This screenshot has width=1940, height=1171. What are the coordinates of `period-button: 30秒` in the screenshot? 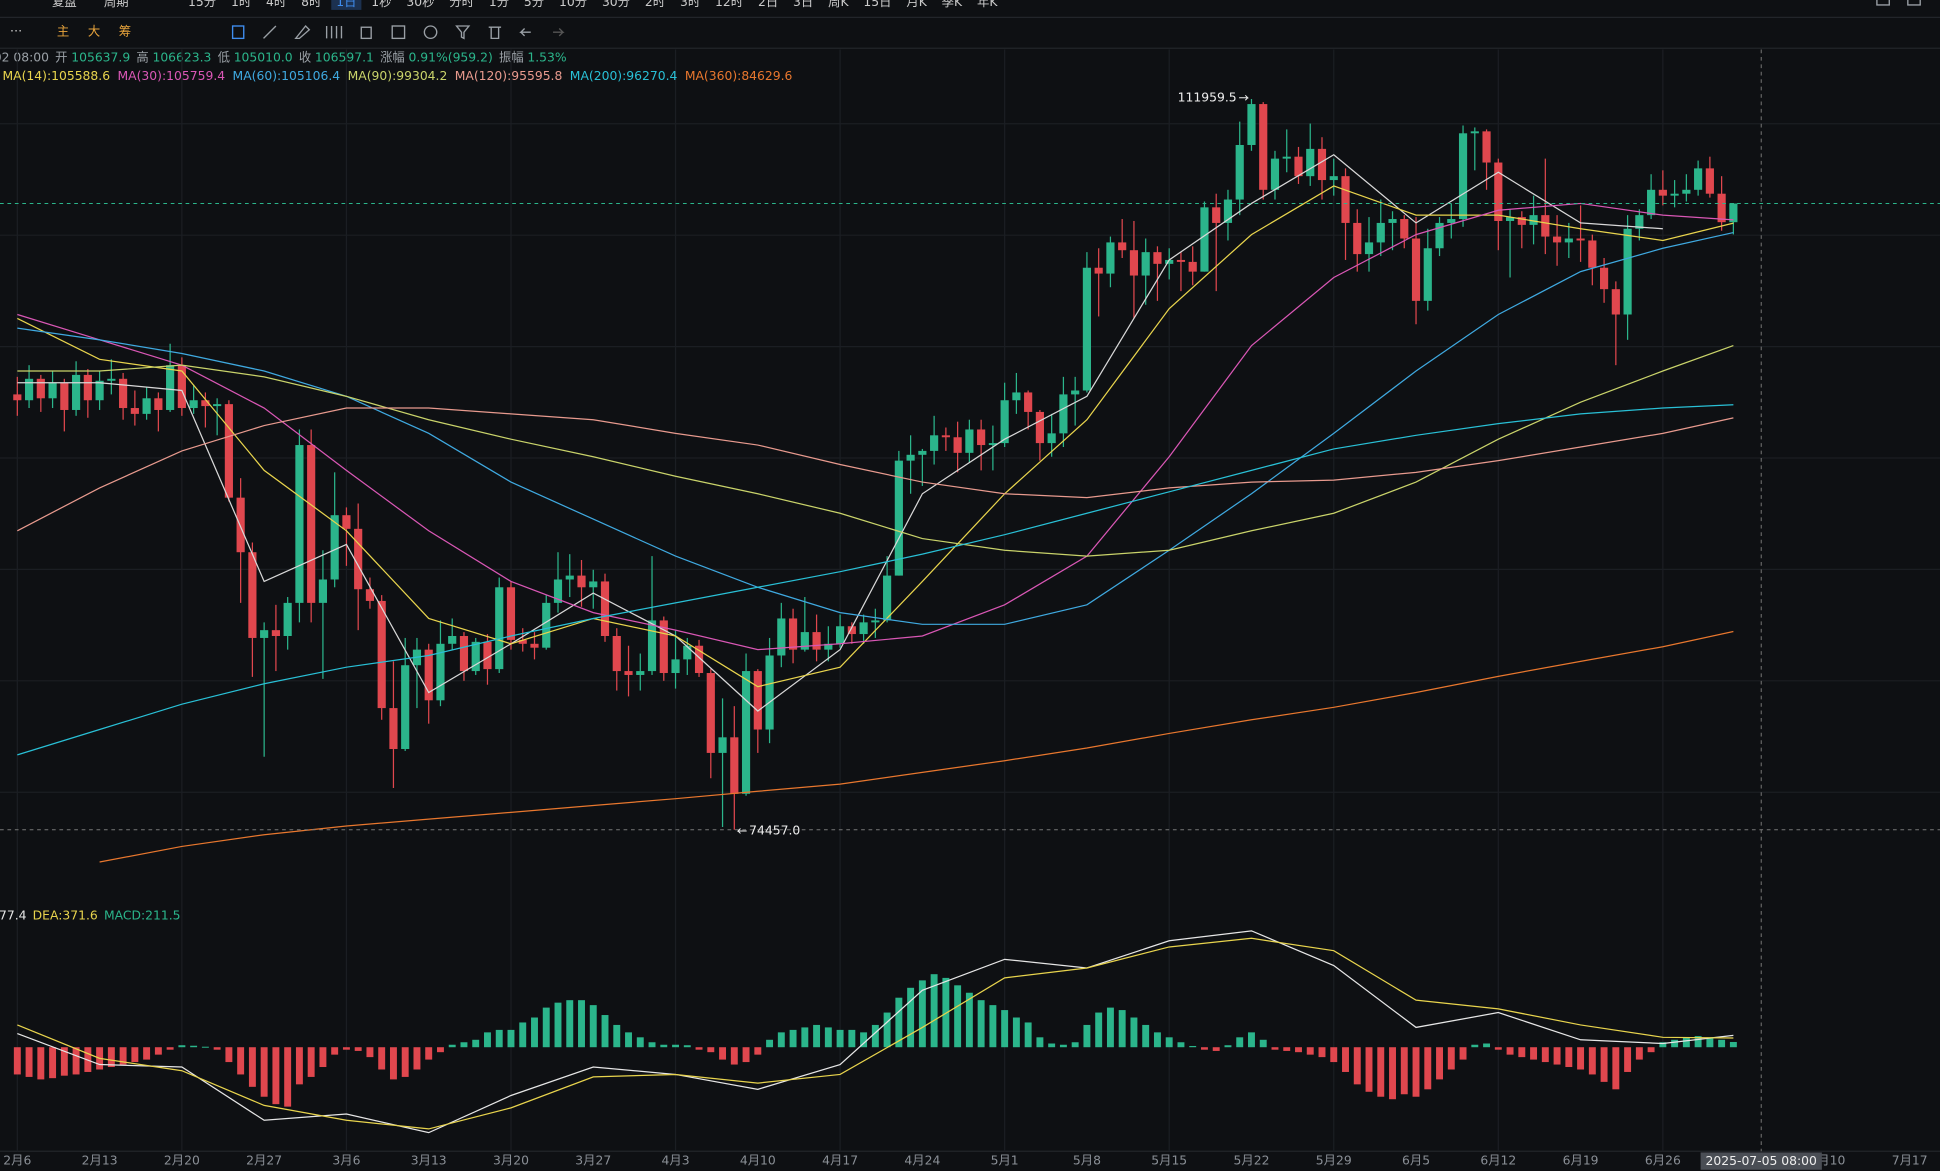 It's located at (420, 4).